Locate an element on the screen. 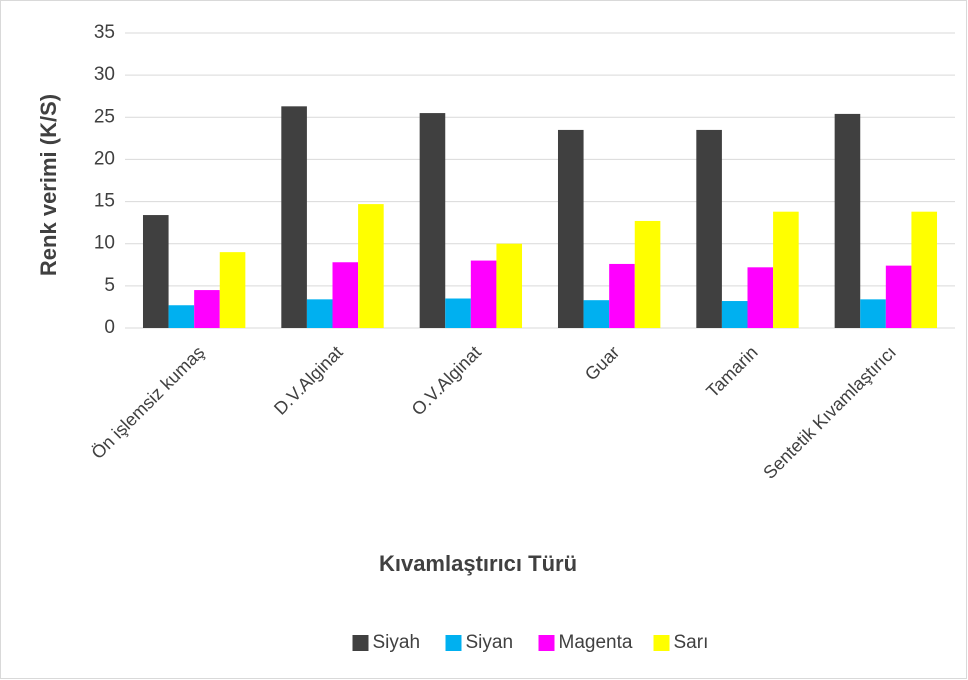  legend-label: Siyan is located at coordinates (490, 642).